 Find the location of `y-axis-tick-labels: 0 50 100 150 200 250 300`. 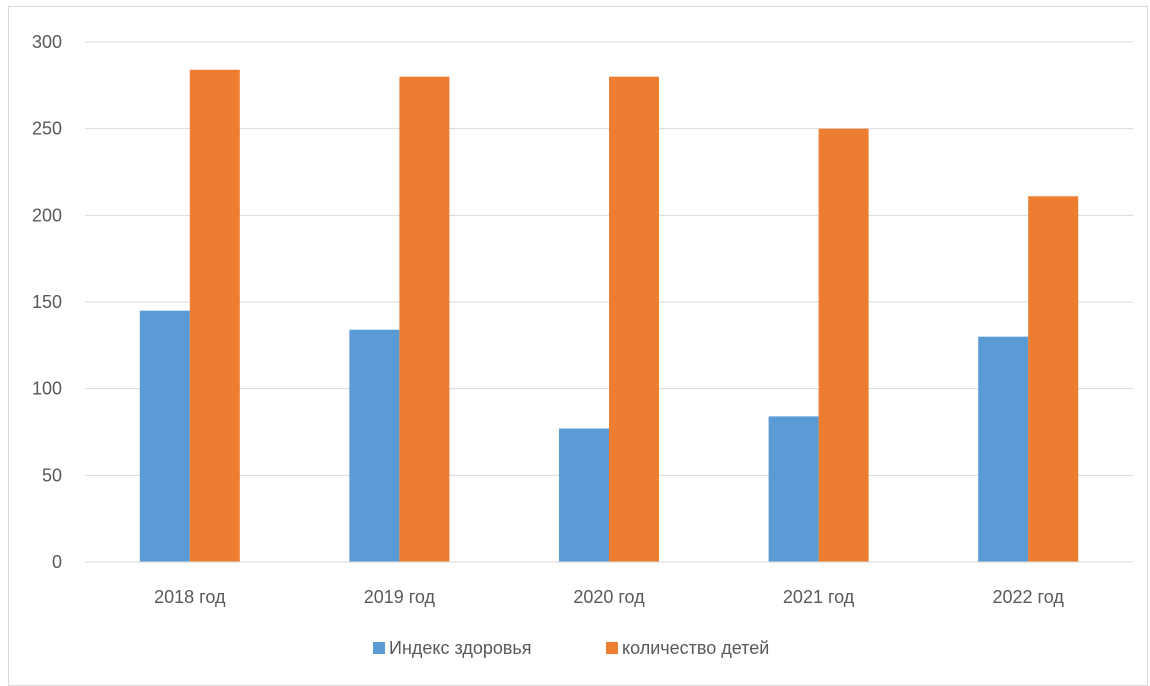

y-axis-tick-labels: 0 50 100 150 200 250 300 is located at coordinates (47, 302).